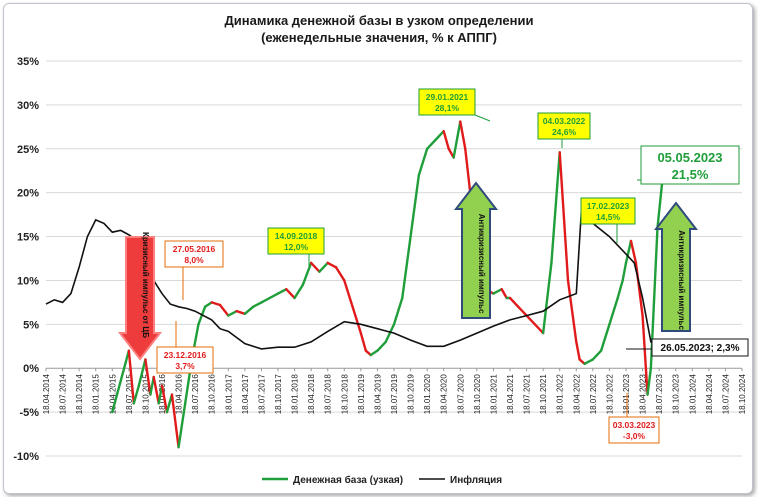 The height and width of the screenshot is (497, 758). What do you see at coordinates (725, 394) in the screenshot?
I see `x-tick-label: 18.07.2024` at bounding box center [725, 394].